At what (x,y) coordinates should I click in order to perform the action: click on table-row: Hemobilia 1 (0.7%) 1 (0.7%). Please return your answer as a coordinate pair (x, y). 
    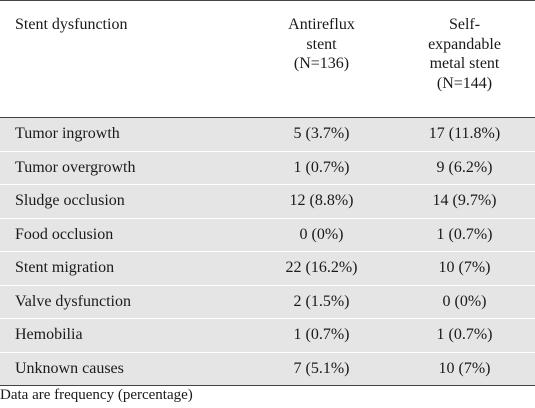
    Looking at the image, I should click on (267, 335).